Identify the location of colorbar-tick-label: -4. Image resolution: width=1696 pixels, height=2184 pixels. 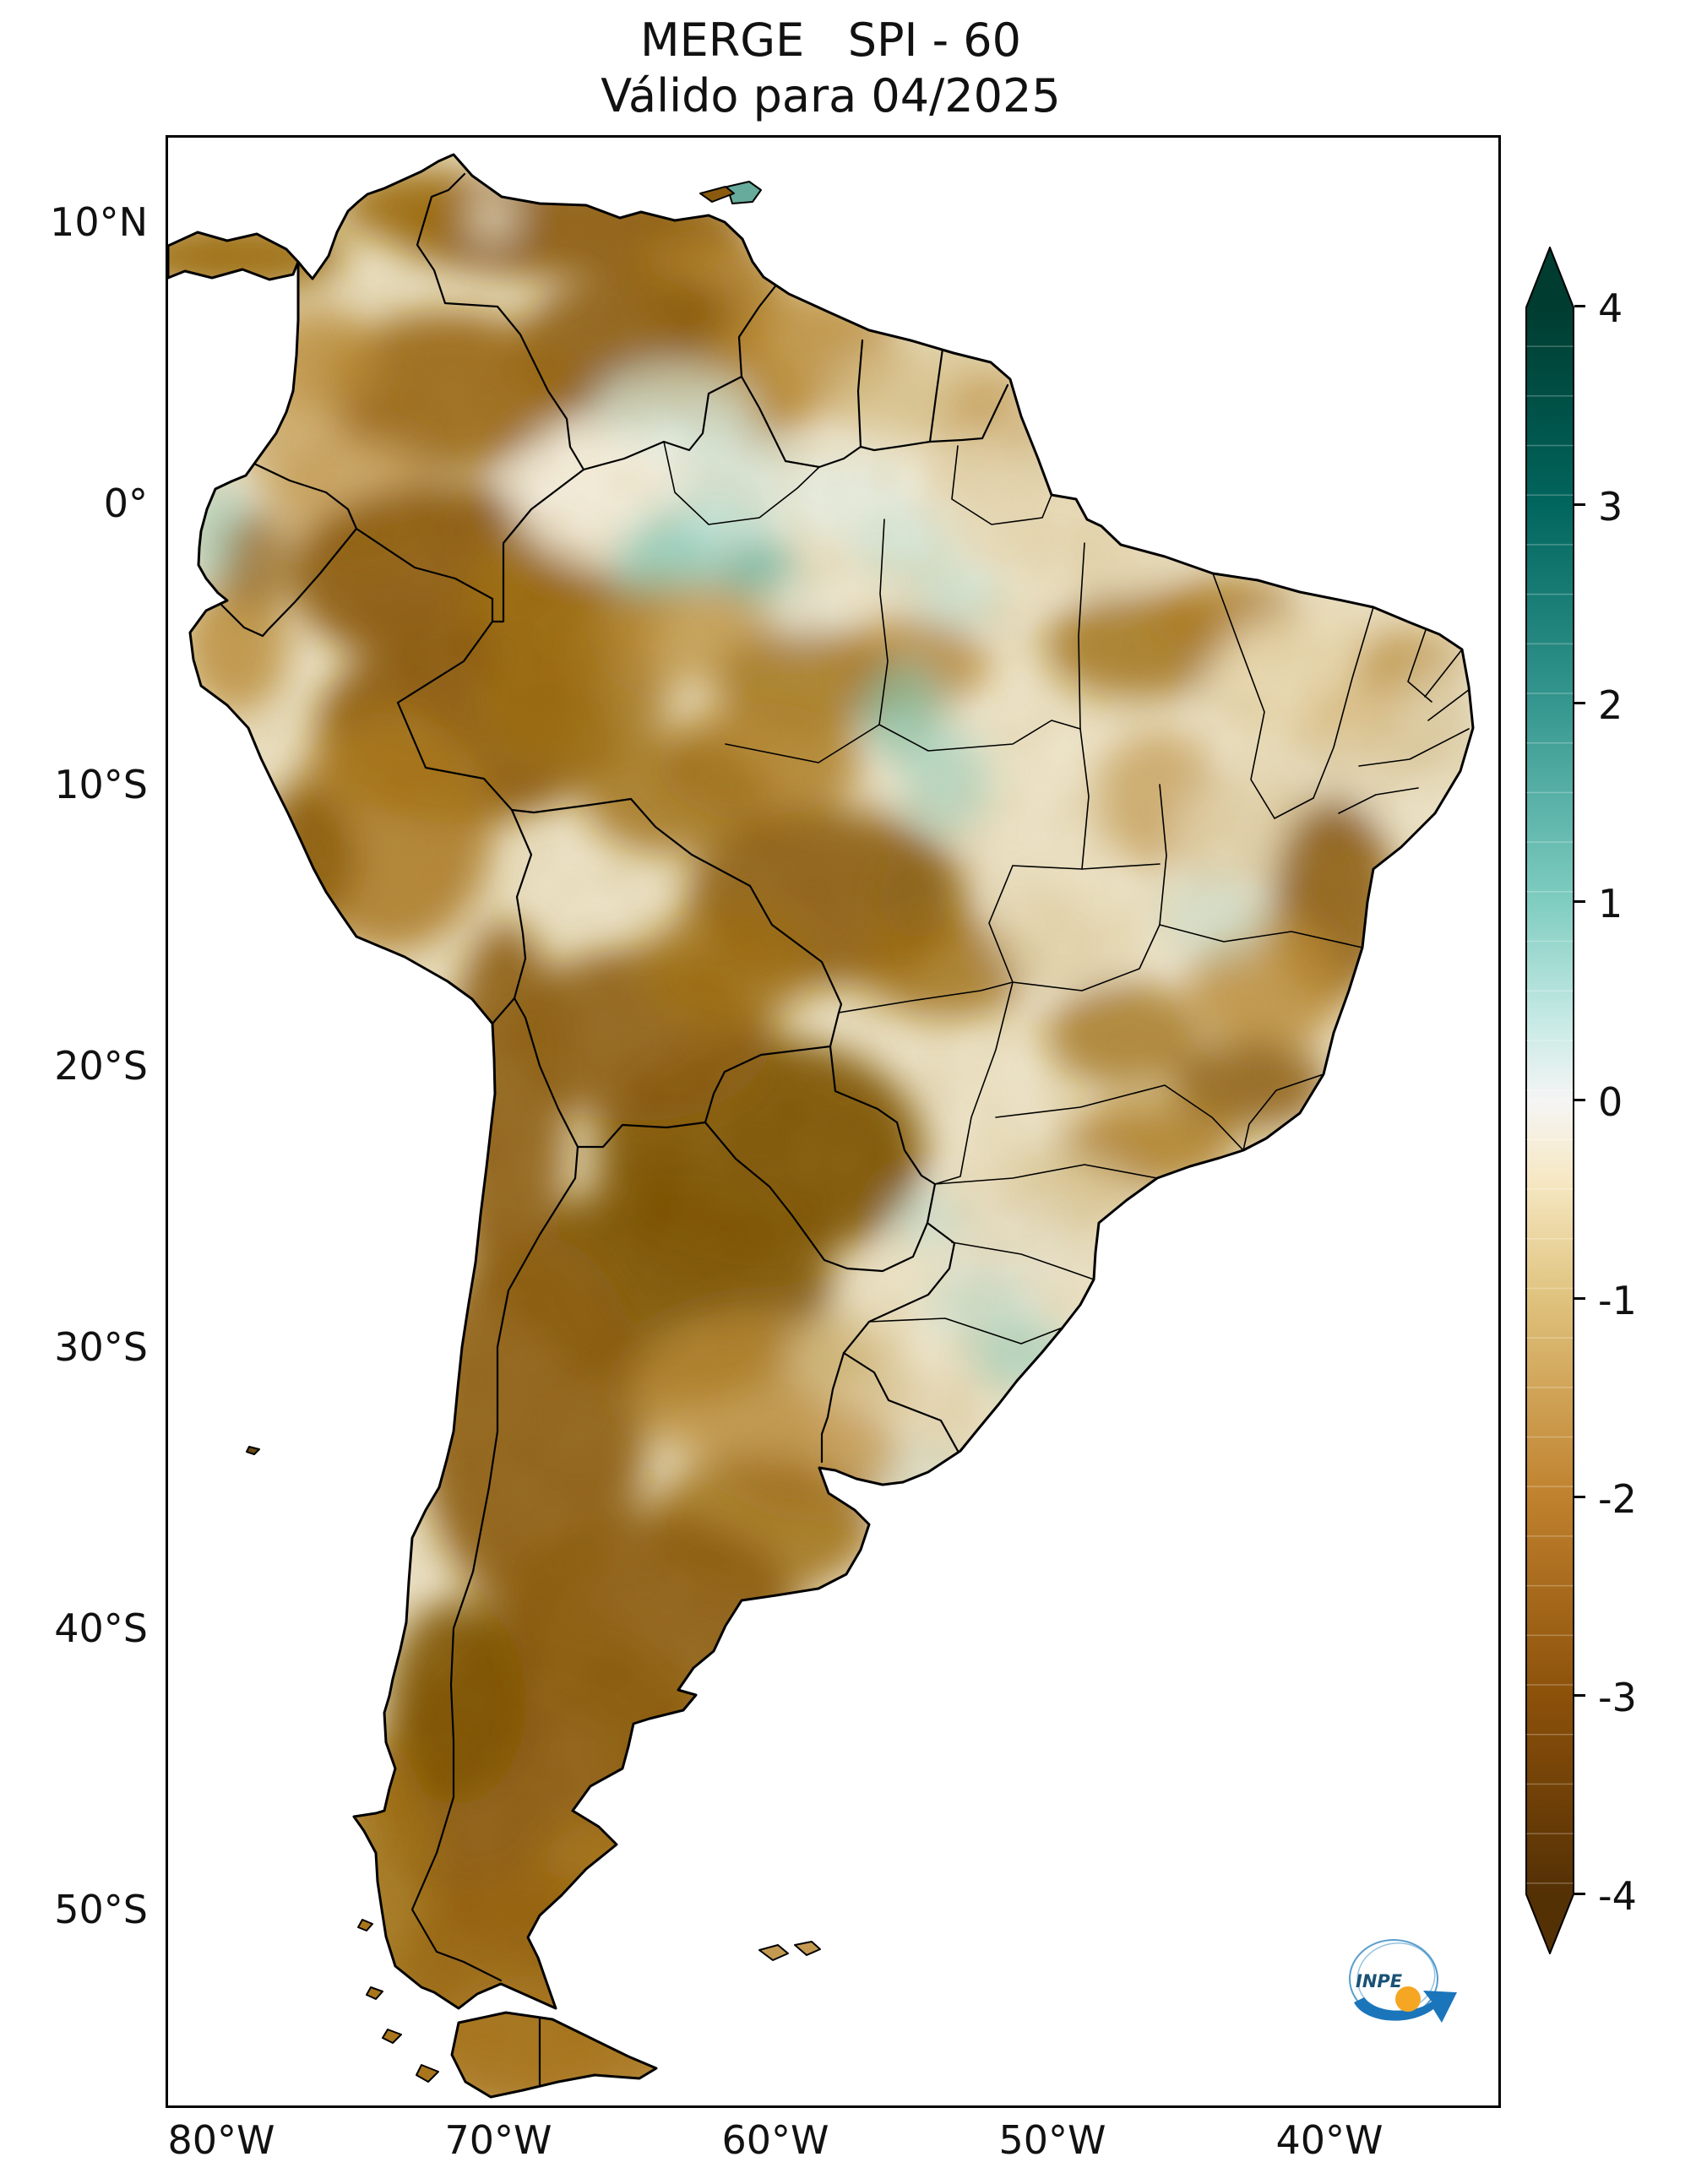
(1617, 1896).